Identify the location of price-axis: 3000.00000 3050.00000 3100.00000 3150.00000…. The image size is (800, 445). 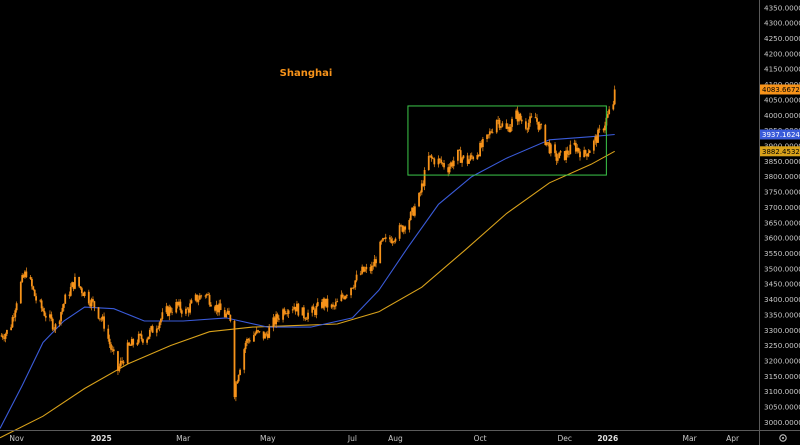
(782, 215).